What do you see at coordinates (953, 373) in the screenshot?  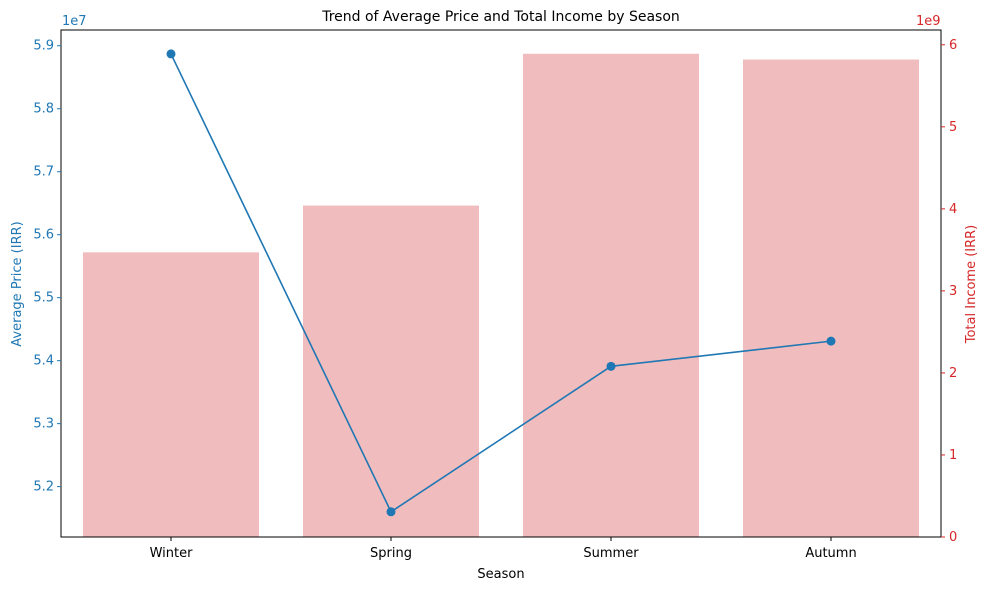 I see `right-tick-label: 2` at bounding box center [953, 373].